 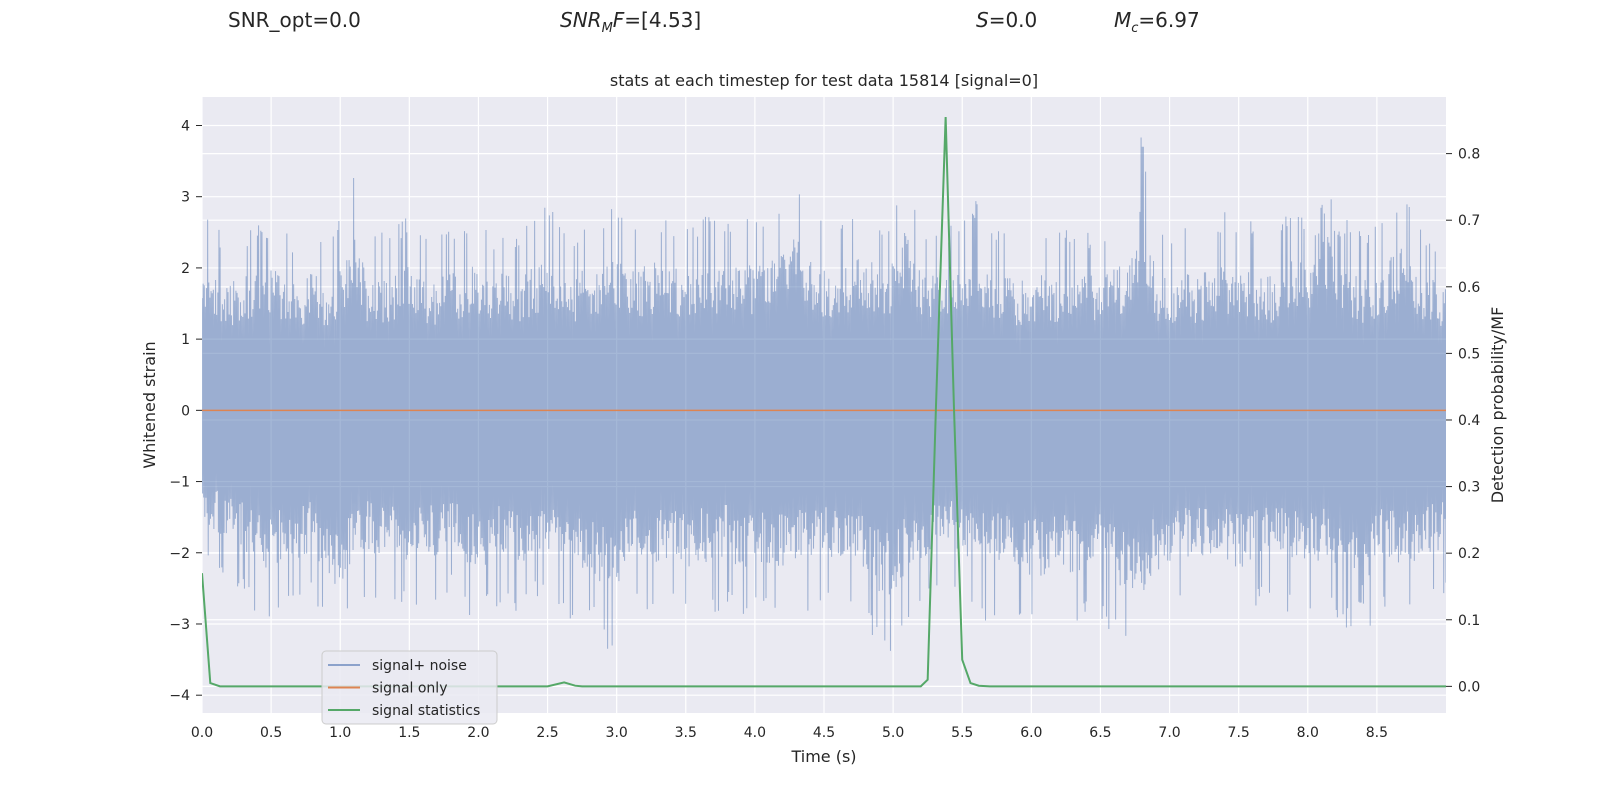 What do you see at coordinates (893, 733) in the screenshot?
I see `x-tick-label: 5.0` at bounding box center [893, 733].